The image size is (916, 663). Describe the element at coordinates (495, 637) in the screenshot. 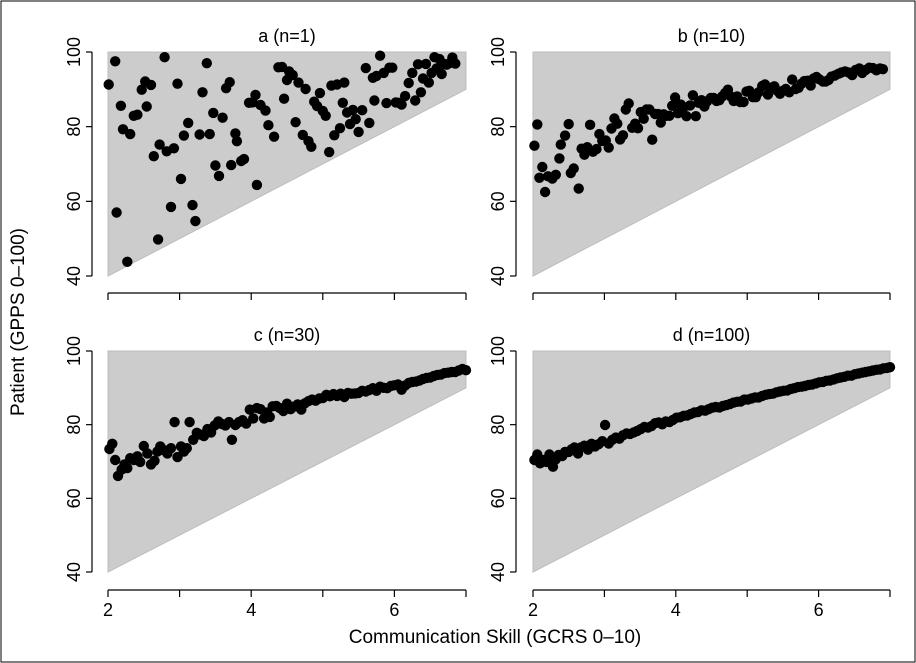

I see `x-axis-title: Communication Skill (GCRS 0–10)` at that location.